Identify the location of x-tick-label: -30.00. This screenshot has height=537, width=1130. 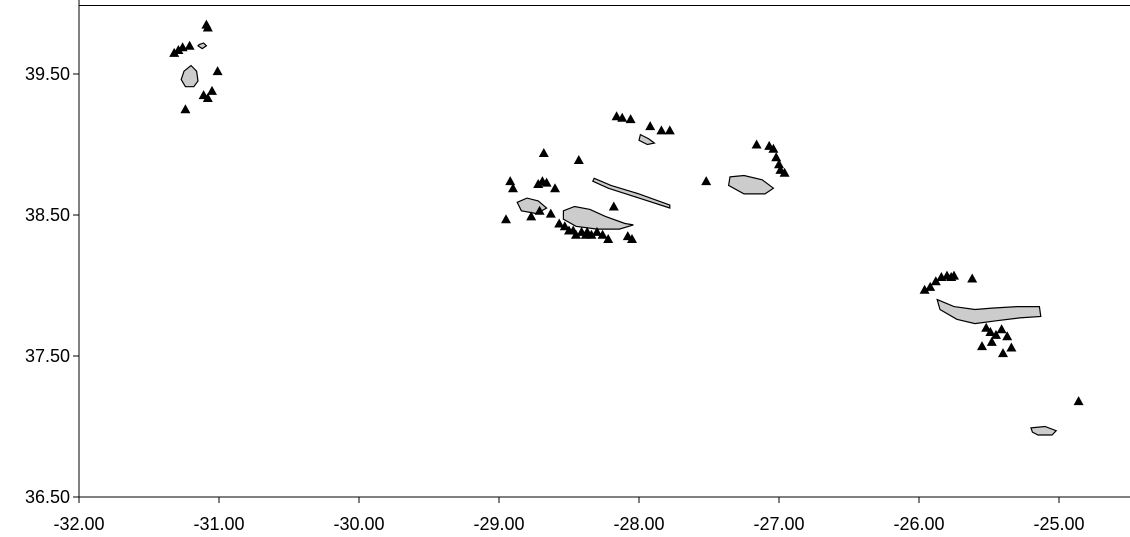
(358, 524).